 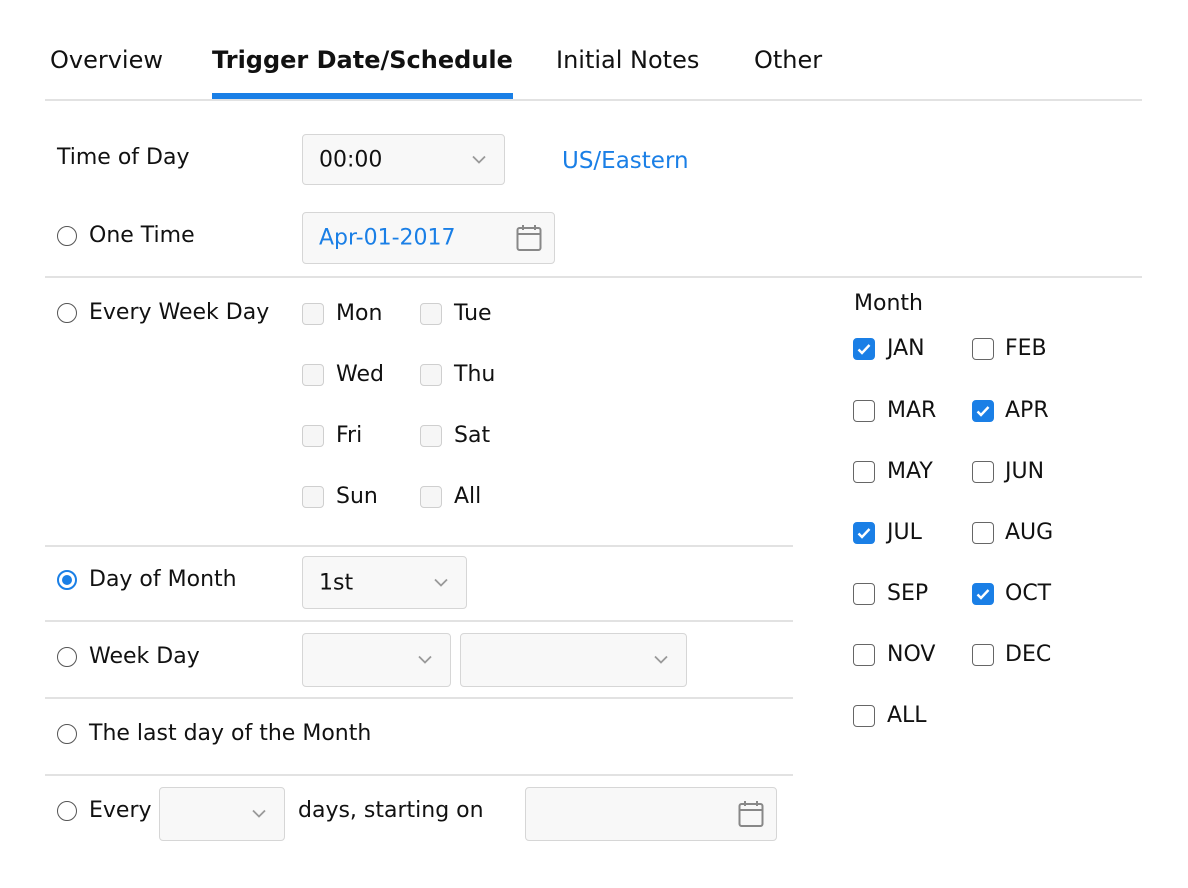 What do you see at coordinates (864, 655) in the screenshot?
I see `month-checkbox-nov` at bounding box center [864, 655].